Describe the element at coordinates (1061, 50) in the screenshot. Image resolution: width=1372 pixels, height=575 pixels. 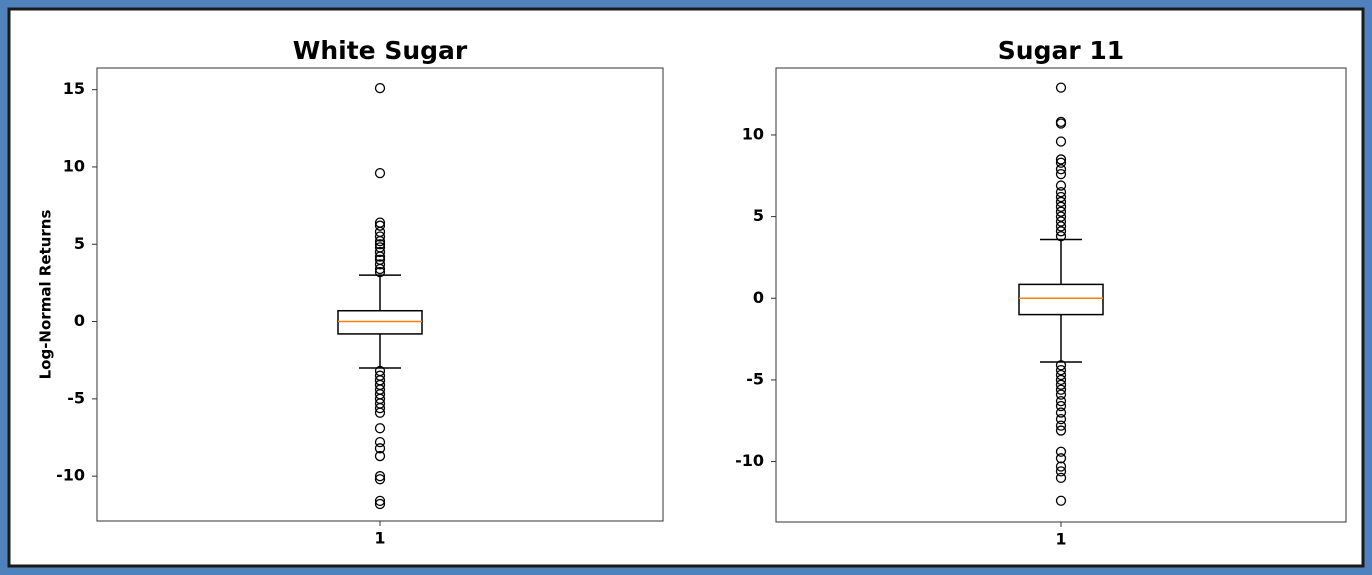
I see `chart-title: Sugar 11` at that location.